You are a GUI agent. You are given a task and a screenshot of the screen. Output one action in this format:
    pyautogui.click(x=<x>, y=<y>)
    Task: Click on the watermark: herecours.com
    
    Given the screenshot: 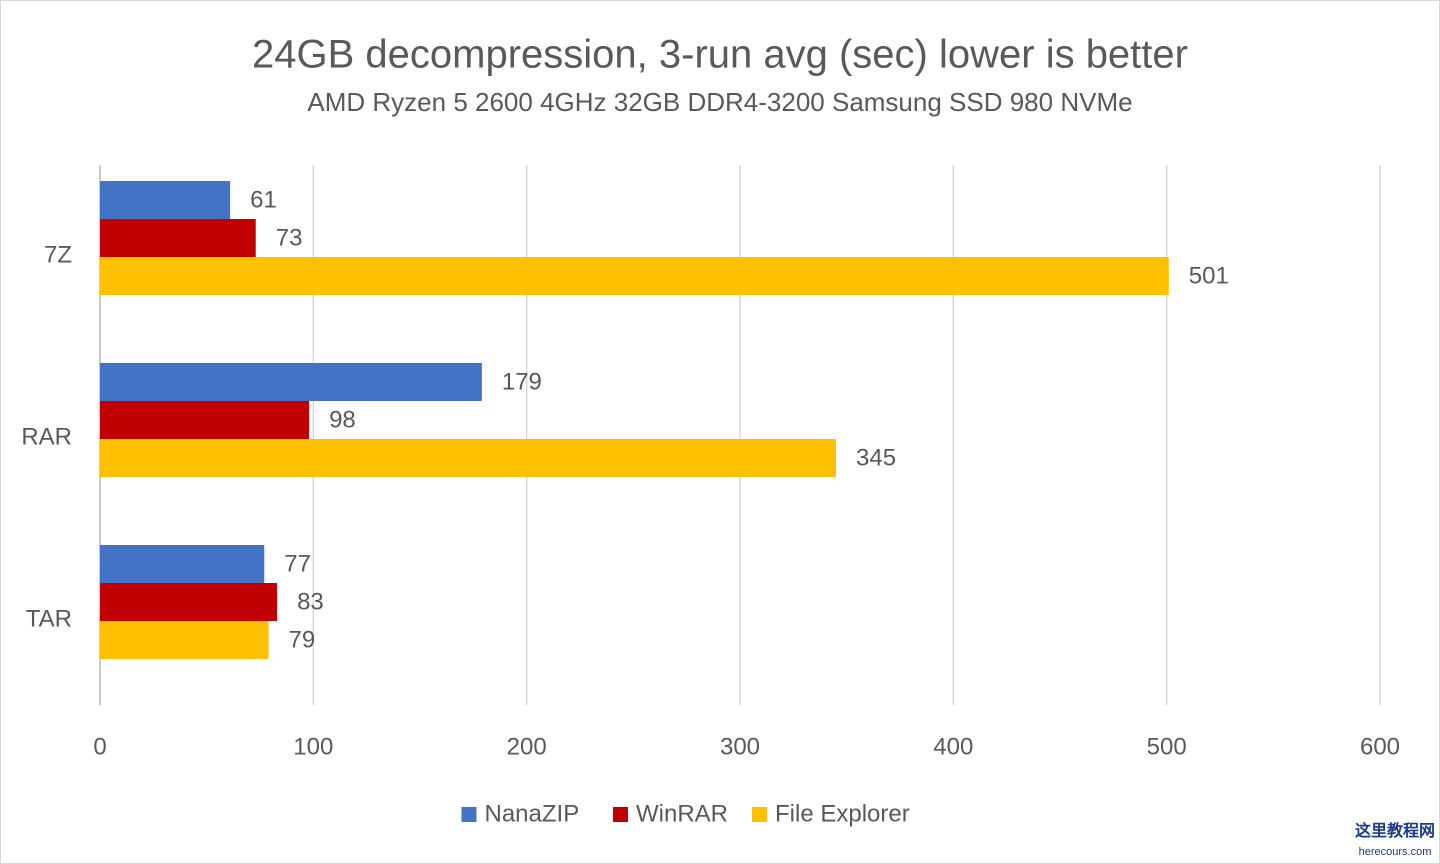 What is the action you would take?
    pyautogui.click(x=1395, y=852)
    